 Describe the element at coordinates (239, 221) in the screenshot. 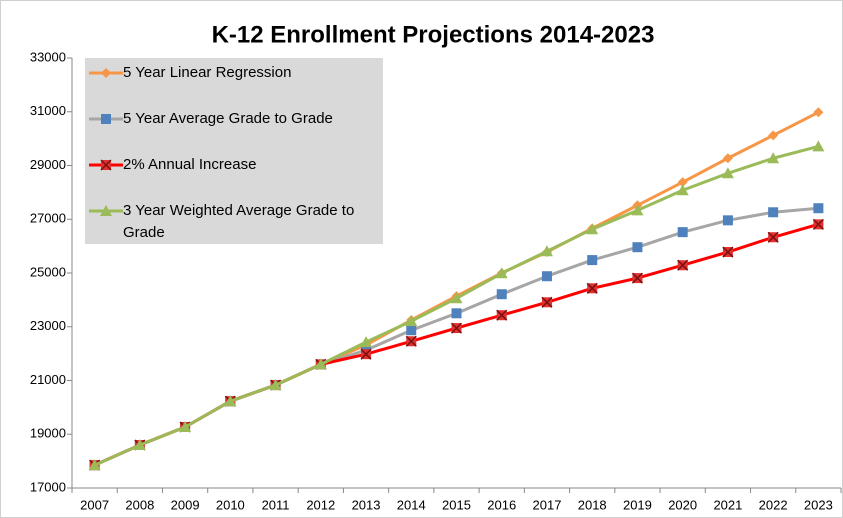

I see `legend-label: 3 Year Weighted Average Grade to Grade` at that location.